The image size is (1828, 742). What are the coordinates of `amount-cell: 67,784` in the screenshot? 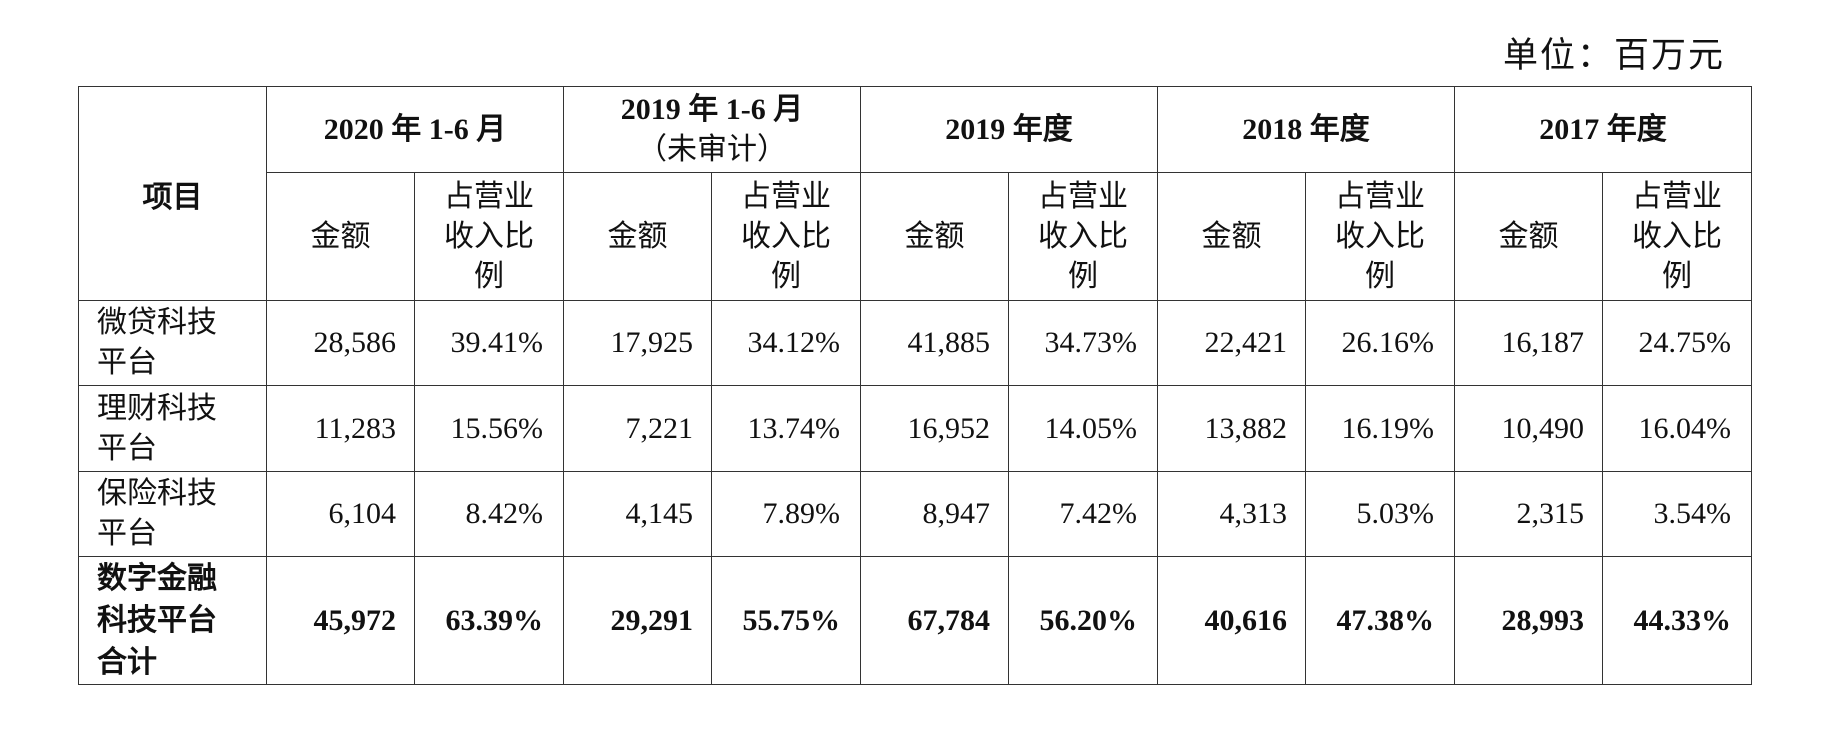 It's located at (934, 620).